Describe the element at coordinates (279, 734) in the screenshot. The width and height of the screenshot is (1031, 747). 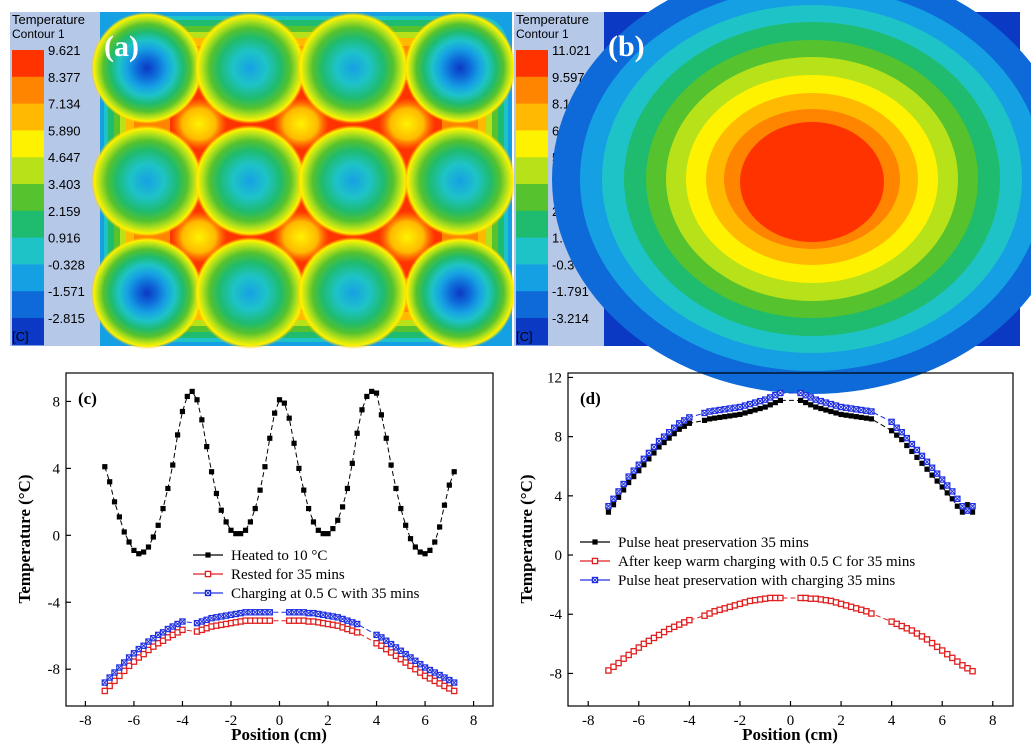
I see `chart-c-x-axis-label: Position (cm)` at that location.